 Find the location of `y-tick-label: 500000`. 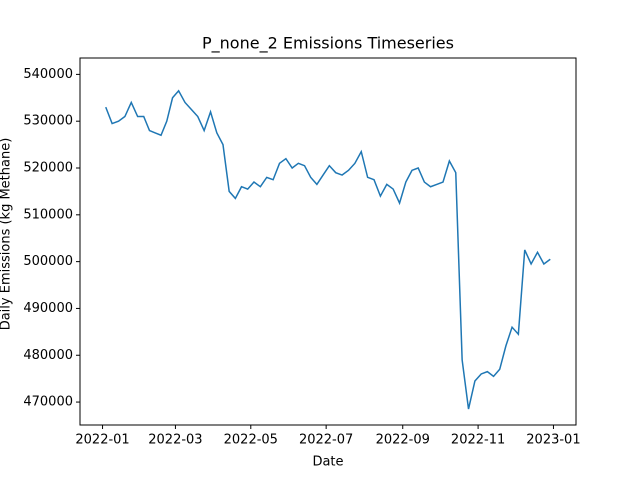

y-tick-label: 500000 is located at coordinates (48, 261).